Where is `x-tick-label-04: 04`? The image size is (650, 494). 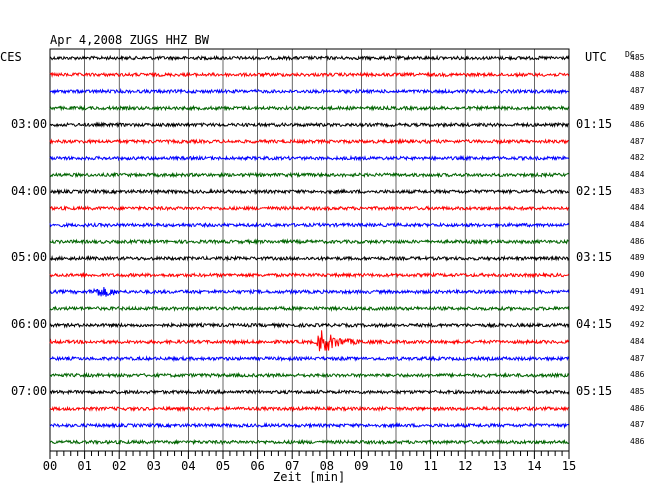 x-tick-label-04: 04 is located at coordinates (188, 466).